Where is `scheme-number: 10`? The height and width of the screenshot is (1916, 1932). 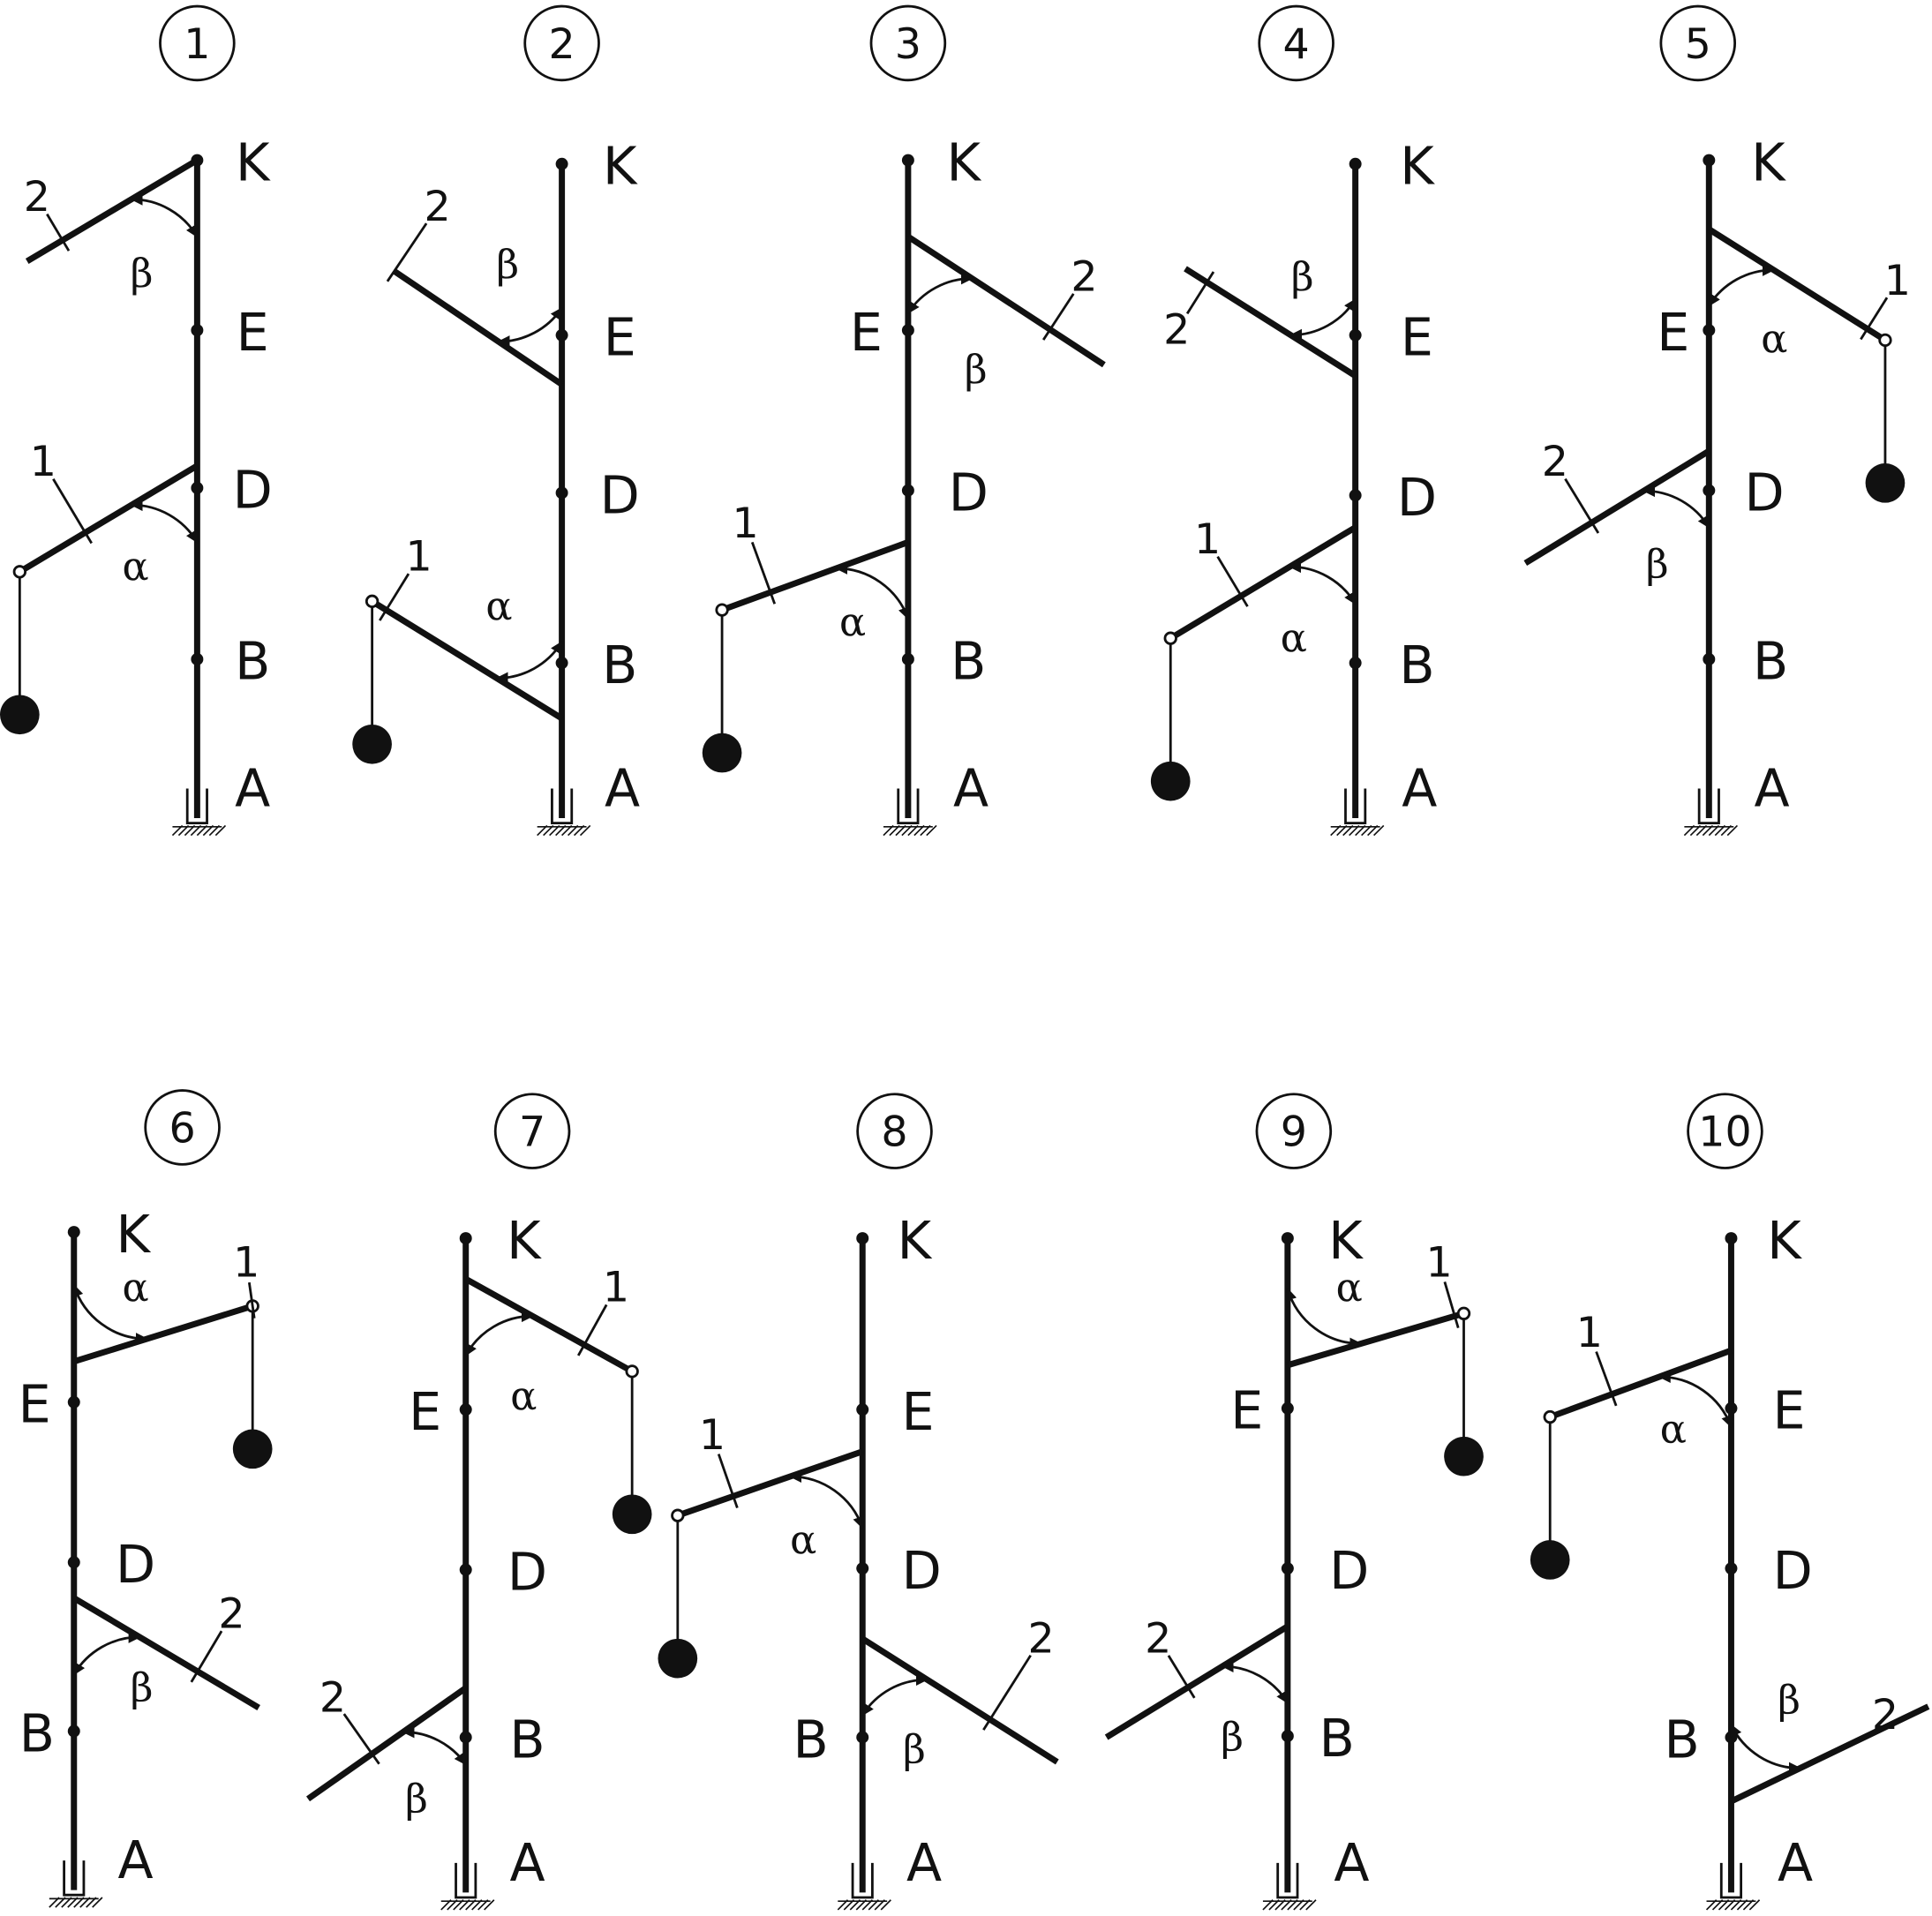
scheme-number: 10 is located at coordinates (1724, 1132).